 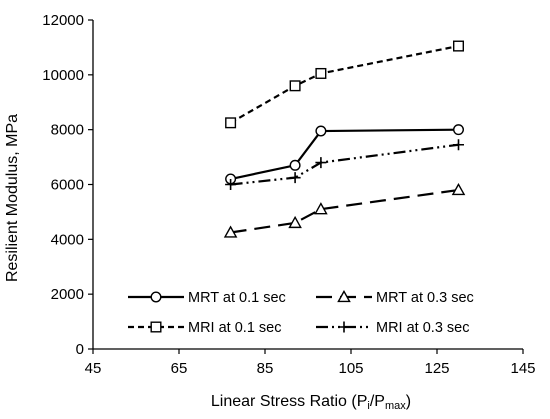 What do you see at coordinates (63, 20) in the screenshot?
I see `y-tick-label: 12000` at bounding box center [63, 20].